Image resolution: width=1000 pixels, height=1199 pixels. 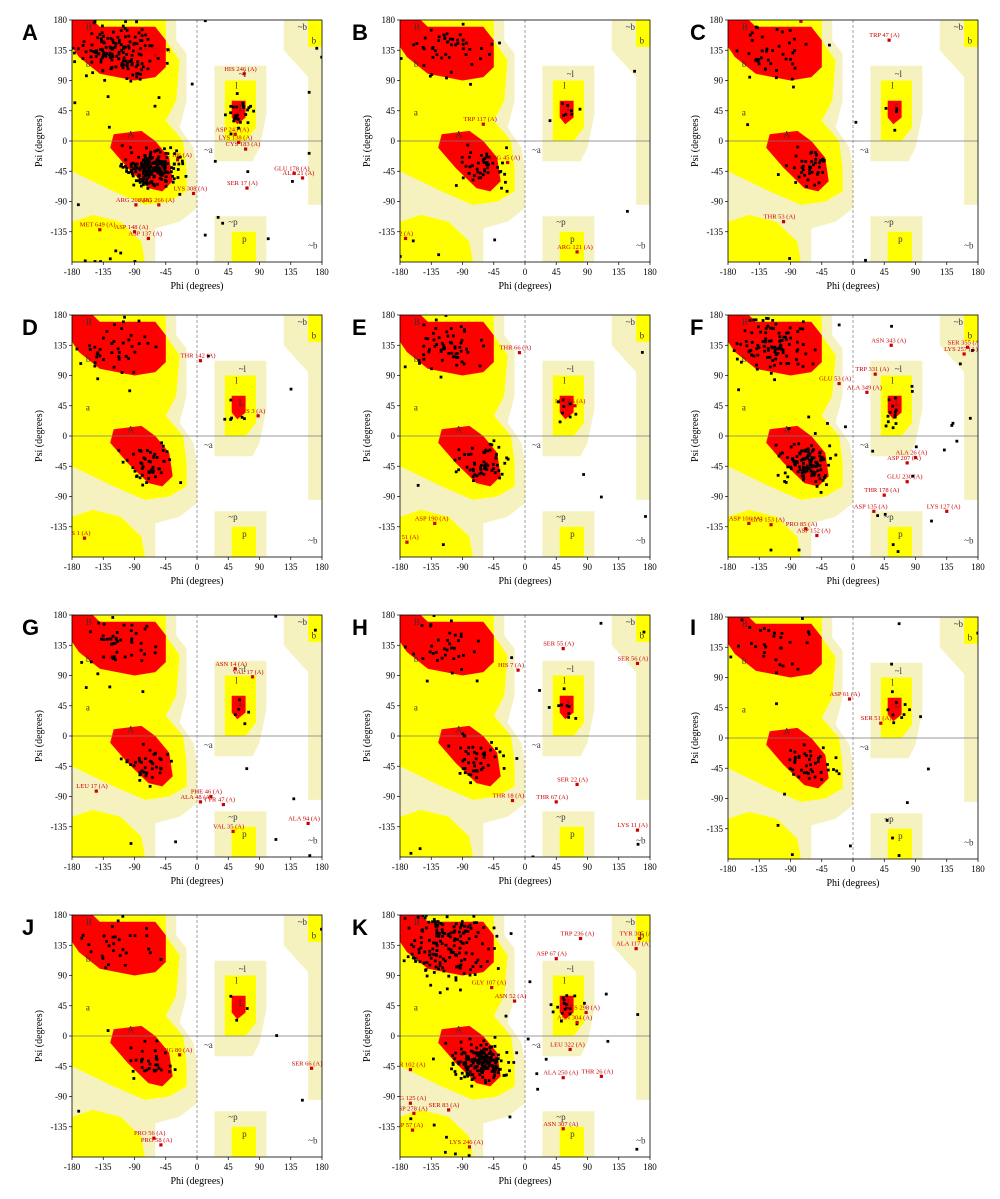 I want to click on region-label: p, so click(x=900, y=836).